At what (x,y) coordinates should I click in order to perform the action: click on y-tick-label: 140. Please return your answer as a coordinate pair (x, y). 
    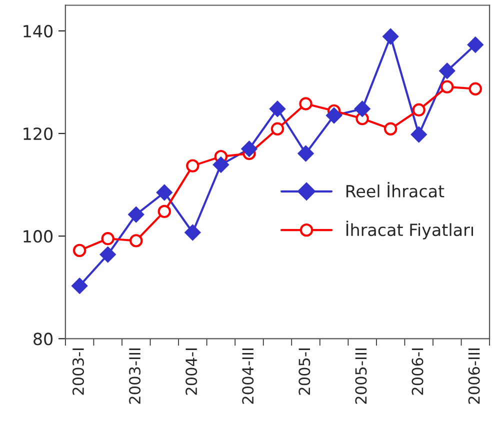
    Looking at the image, I should click on (38, 31).